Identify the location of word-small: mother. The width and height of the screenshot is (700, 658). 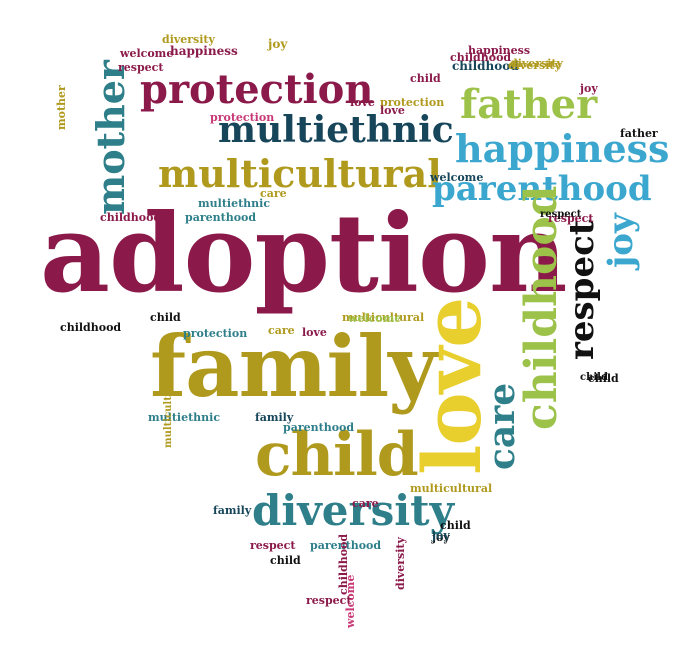
(61, 107).